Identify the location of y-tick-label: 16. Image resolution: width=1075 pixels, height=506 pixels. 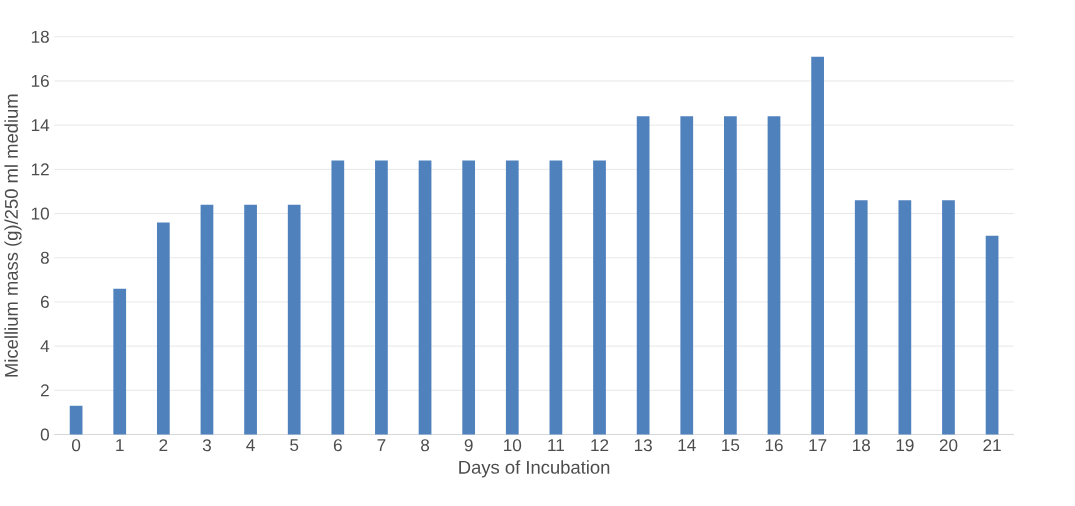
(40, 81).